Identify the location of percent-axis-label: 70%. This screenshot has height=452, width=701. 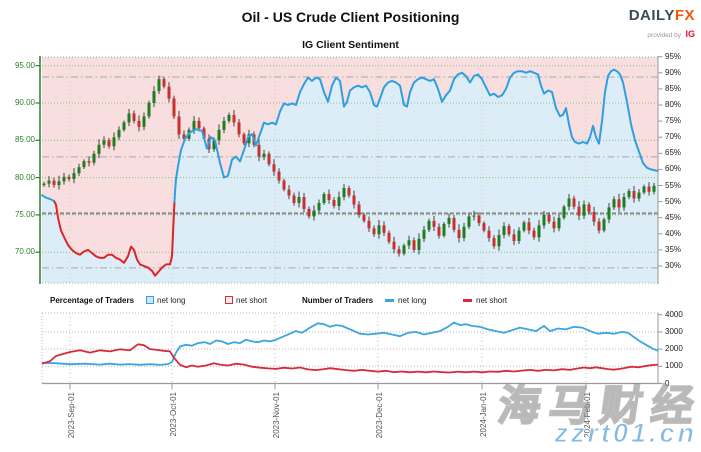
(673, 137).